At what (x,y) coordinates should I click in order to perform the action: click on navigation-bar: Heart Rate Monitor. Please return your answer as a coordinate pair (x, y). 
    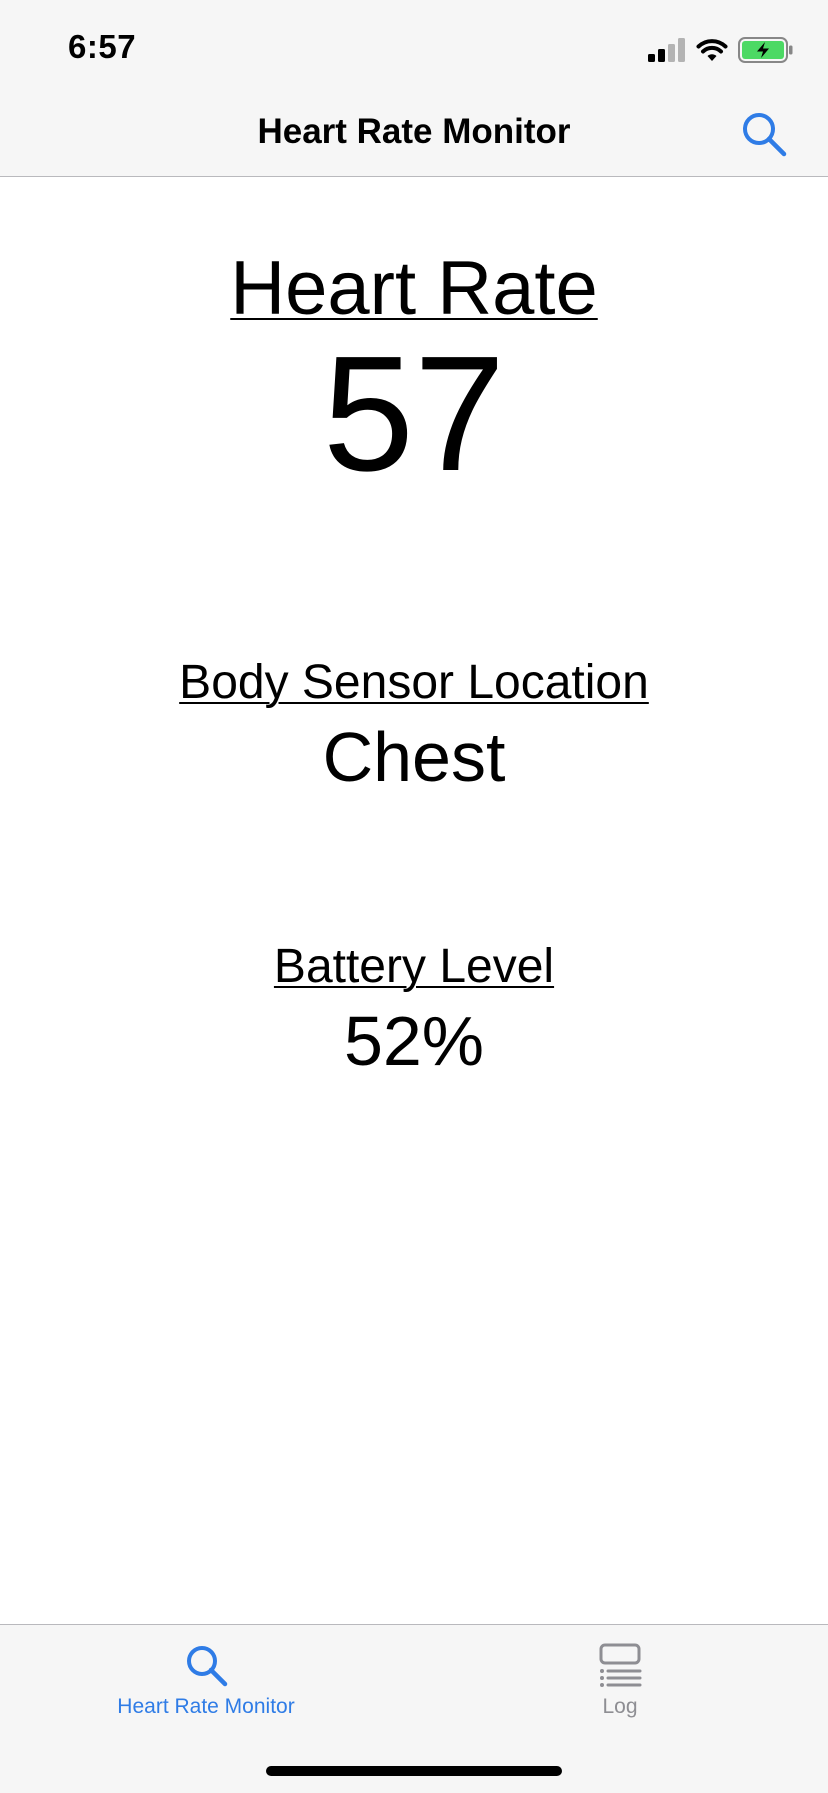
    Looking at the image, I should click on (414, 138).